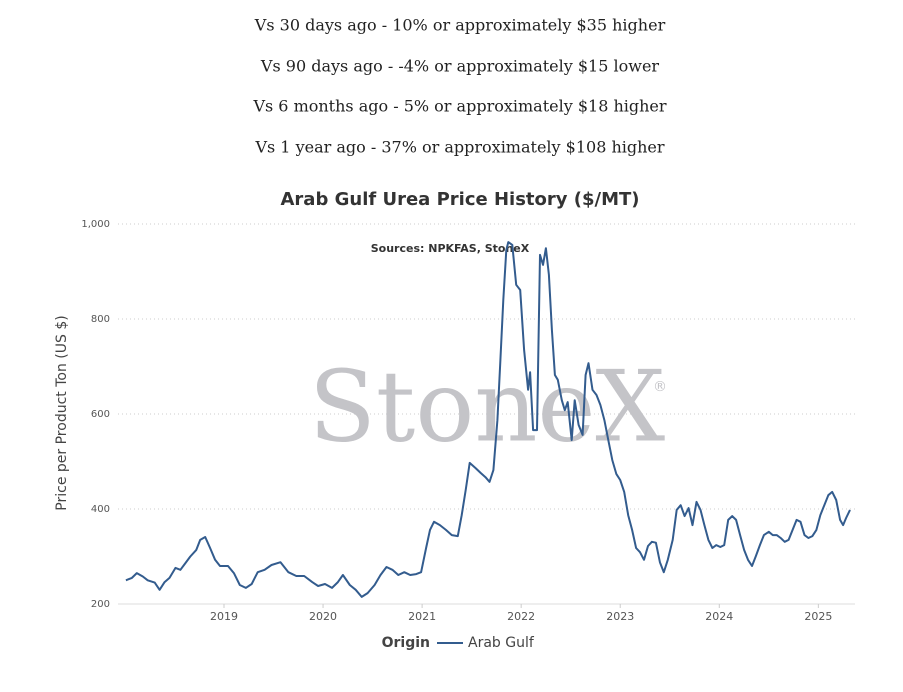 Image resolution: width=903 pixels, height=692 pixels. Describe the element at coordinates (100, 414) in the screenshot. I see `y-tick-label: 600` at that location.